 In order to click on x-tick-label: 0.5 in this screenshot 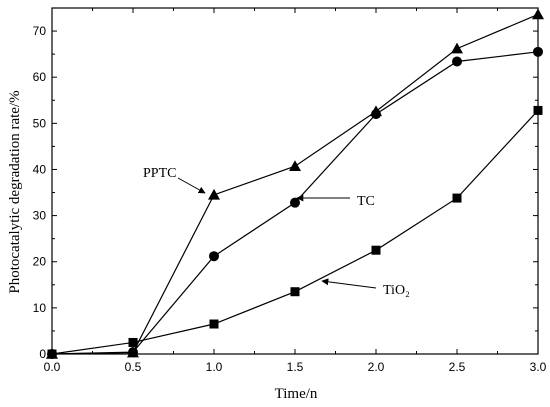, I will do `click(133, 367)`.